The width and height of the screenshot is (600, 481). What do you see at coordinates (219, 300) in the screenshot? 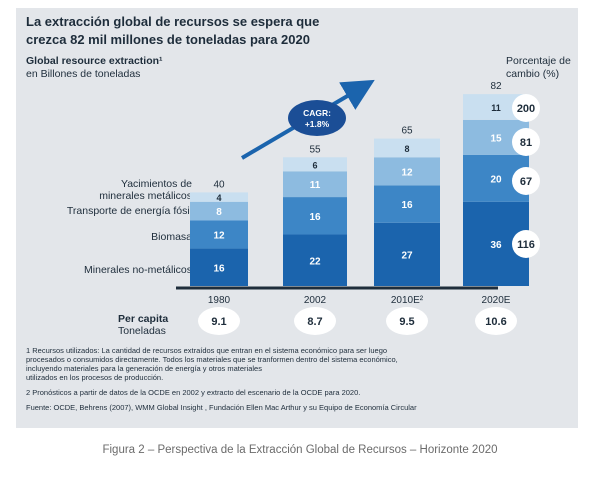
I see `x-tick-label: 1980` at bounding box center [219, 300].